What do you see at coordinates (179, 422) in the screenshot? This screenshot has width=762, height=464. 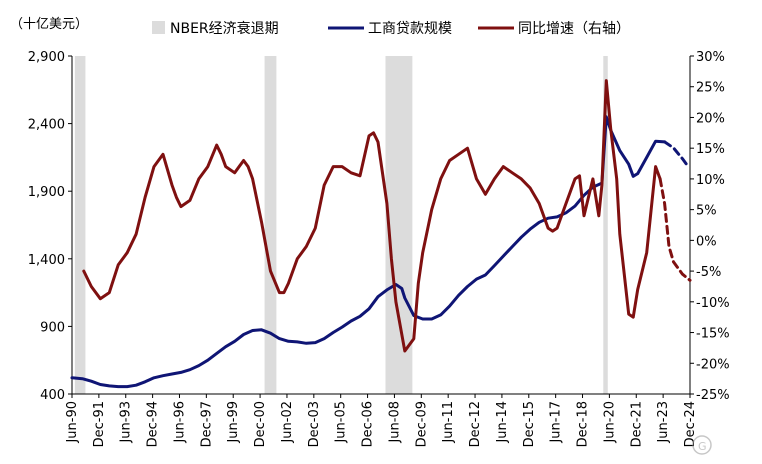 I see `x-tick-label: Jun-96` at bounding box center [179, 422].